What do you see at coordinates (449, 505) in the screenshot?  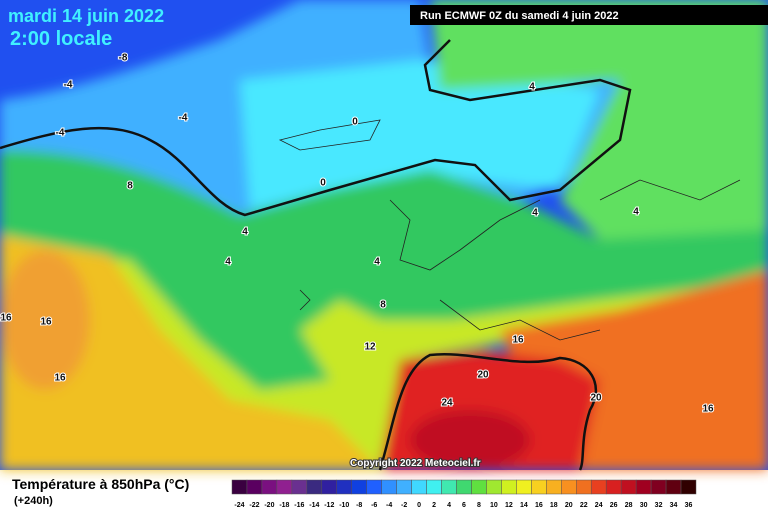 I see `scale-label: 4` at bounding box center [449, 505].